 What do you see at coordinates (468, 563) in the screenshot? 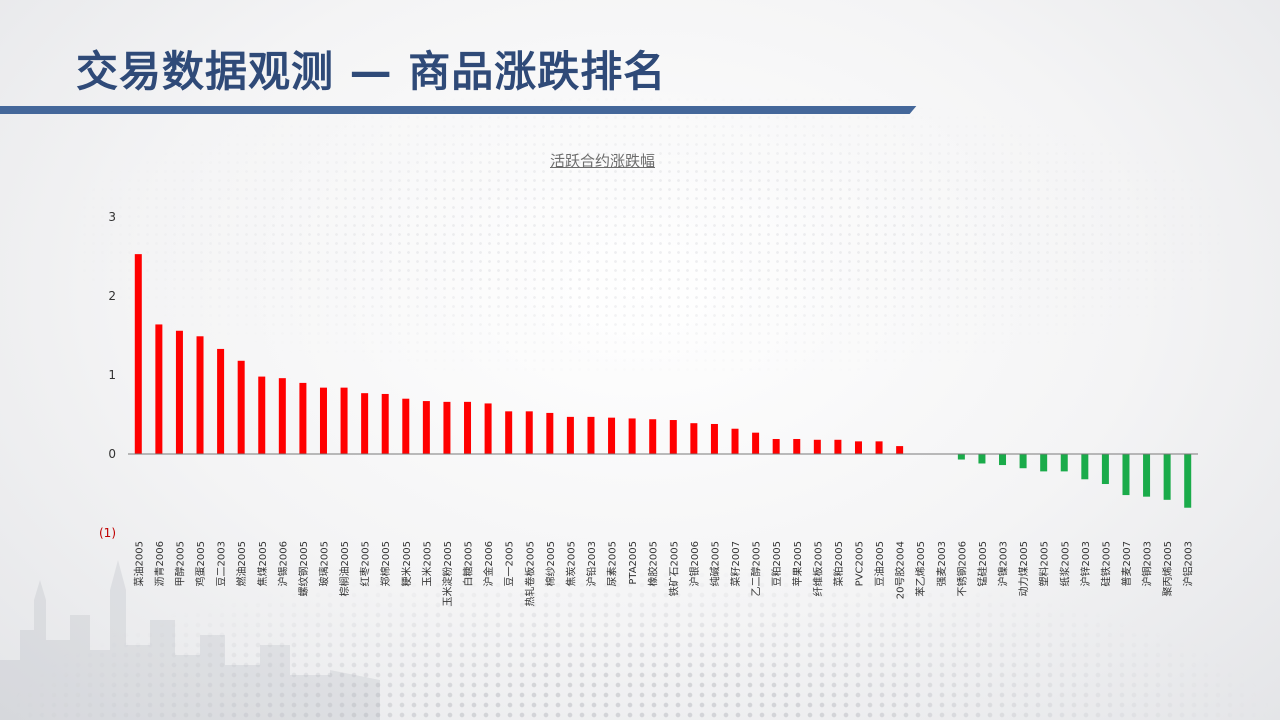
I see `x-tick-label: 白糖2005` at bounding box center [468, 563].